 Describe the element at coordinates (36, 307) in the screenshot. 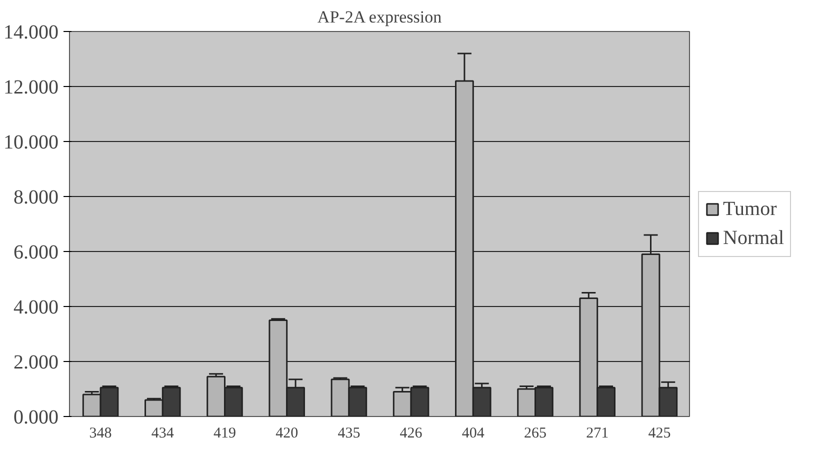

I see `y-tick-label: 4.000` at that location.